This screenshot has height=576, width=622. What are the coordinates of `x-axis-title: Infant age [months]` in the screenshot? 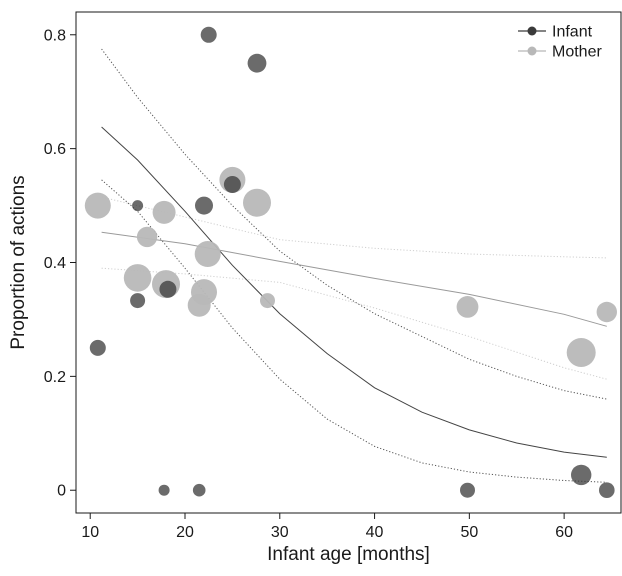 It's located at (348, 554).